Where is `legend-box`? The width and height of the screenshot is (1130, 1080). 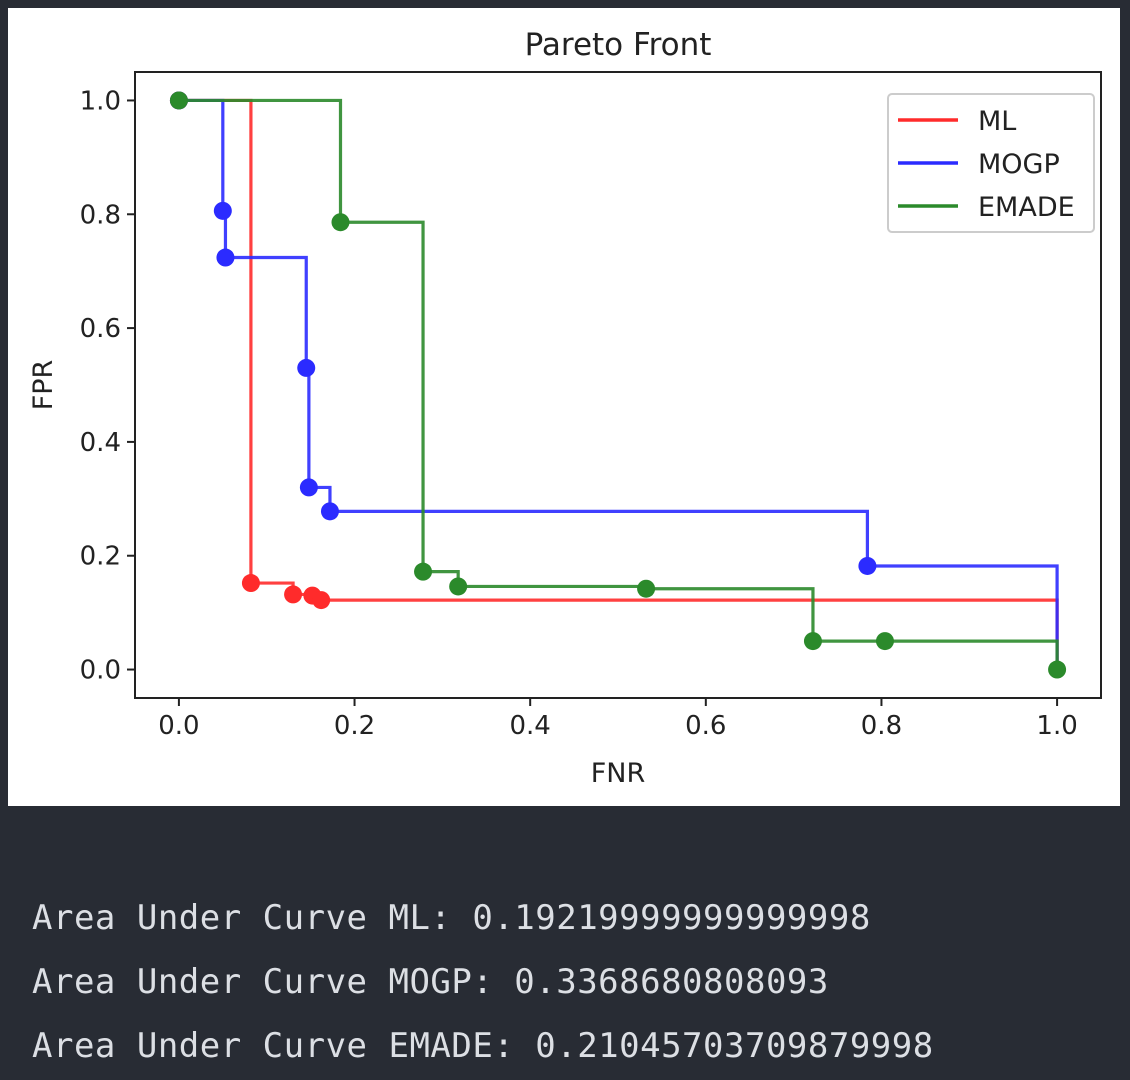
legend-box is located at coordinates (991, 163).